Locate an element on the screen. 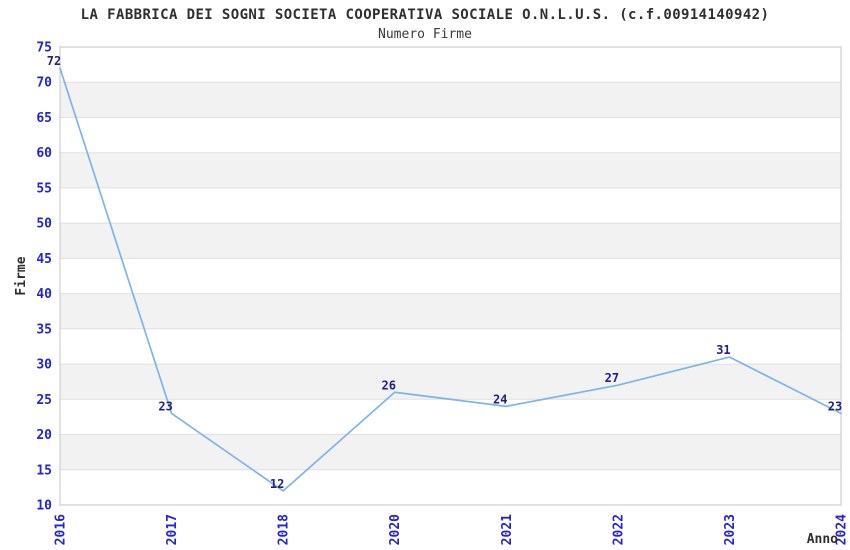 The height and width of the screenshot is (550, 850). y-tick-label: 20 is located at coordinates (44, 435).